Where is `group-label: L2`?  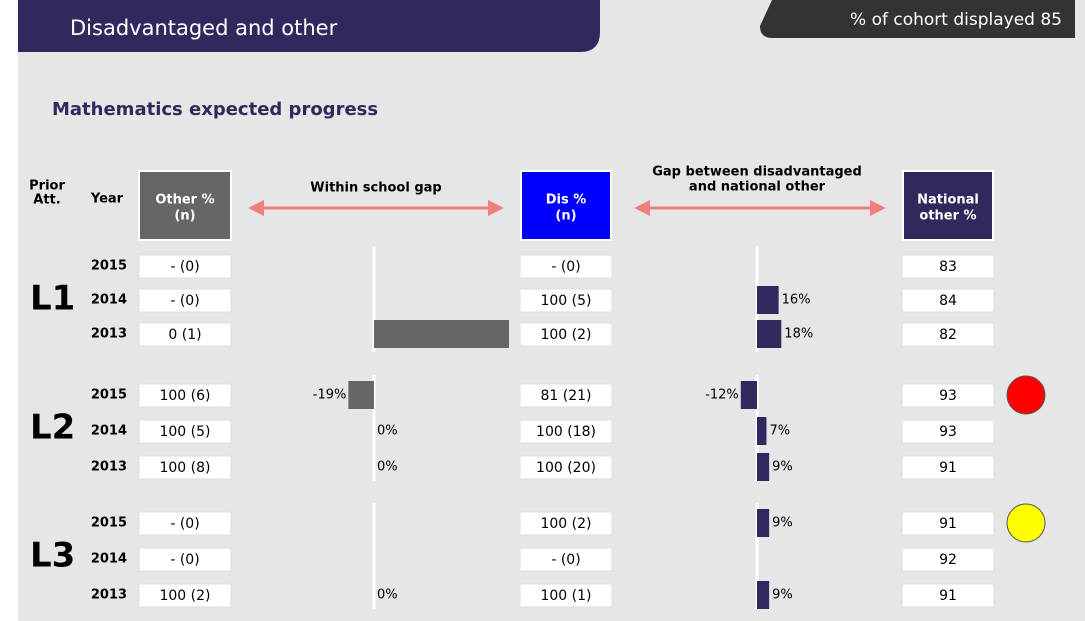
group-label: L2 is located at coordinates (52, 428).